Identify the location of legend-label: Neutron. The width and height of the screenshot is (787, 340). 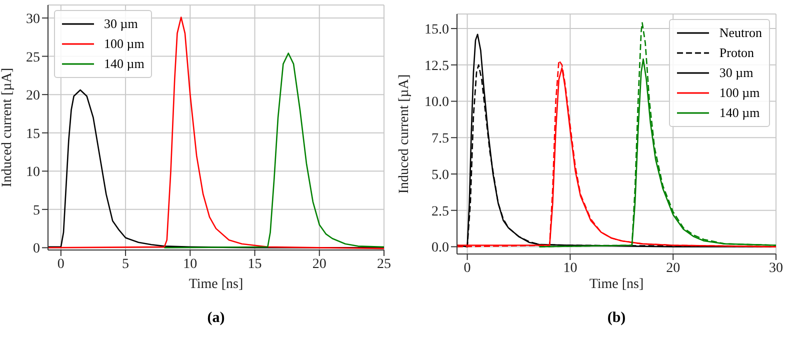
(740, 33).